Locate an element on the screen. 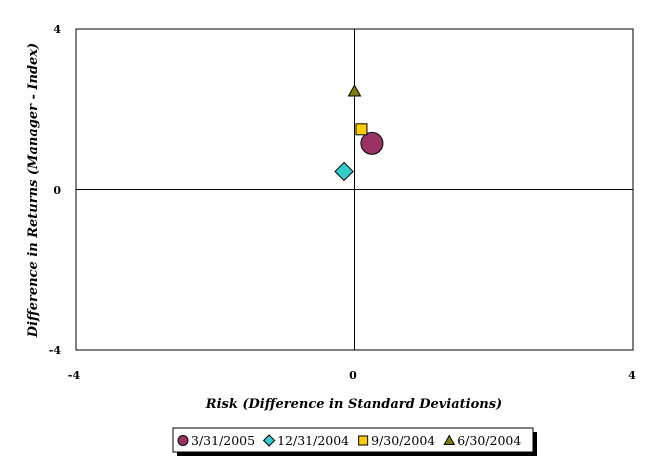 The width and height of the screenshot is (658, 463). legend-label-3-31-2005: 3/31/2005 is located at coordinates (223, 440).